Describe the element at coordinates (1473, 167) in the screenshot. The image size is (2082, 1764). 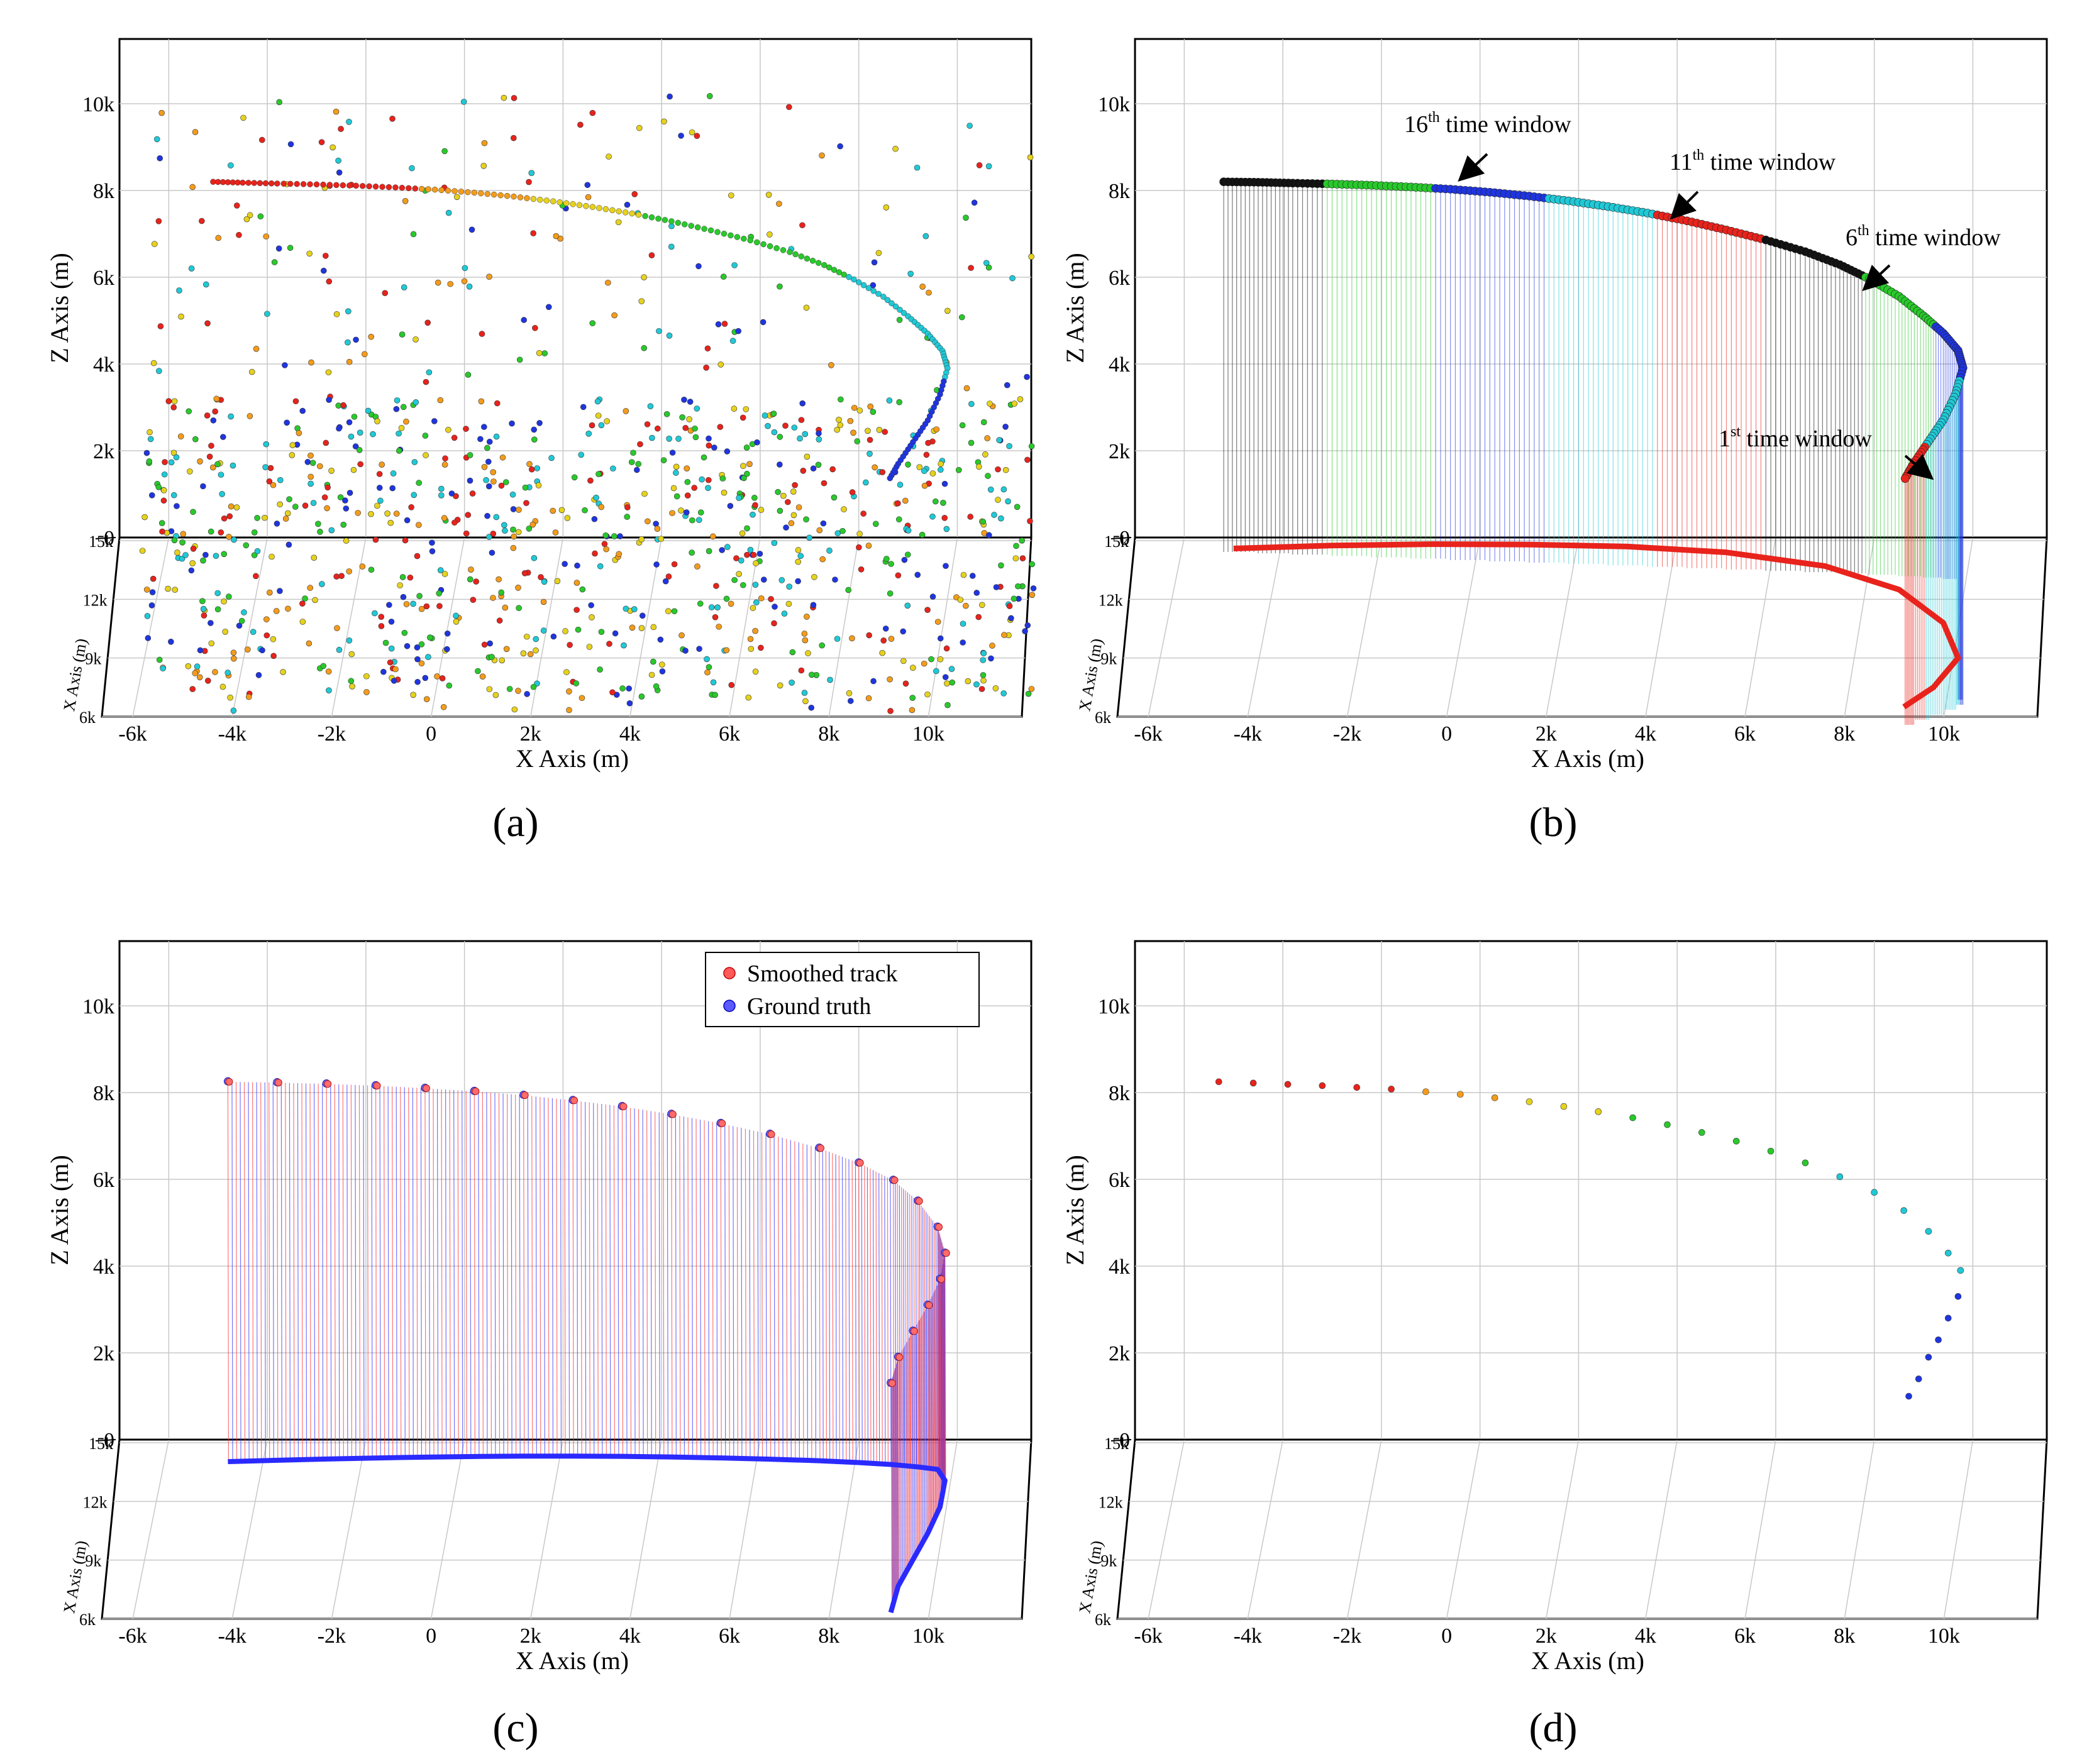
I see `arrow-16th` at that location.